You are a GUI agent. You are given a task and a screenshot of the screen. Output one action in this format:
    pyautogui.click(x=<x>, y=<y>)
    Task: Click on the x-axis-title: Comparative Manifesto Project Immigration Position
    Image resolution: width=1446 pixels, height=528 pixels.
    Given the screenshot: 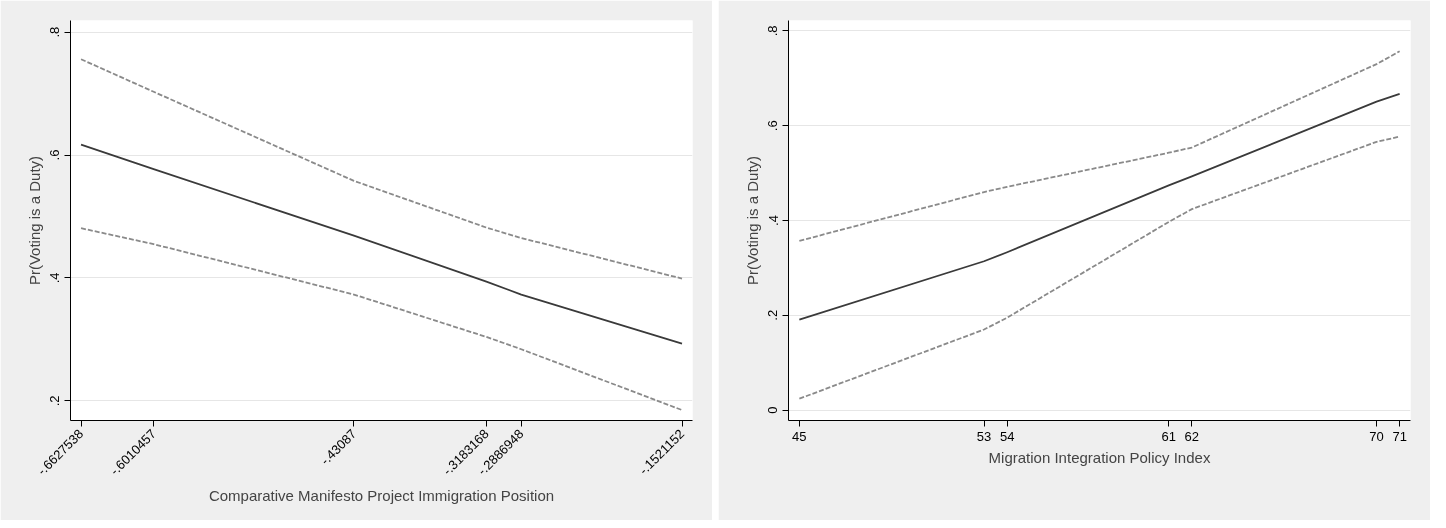 What is the action you would take?
    pyautogui.click(x=381, y=496)
    